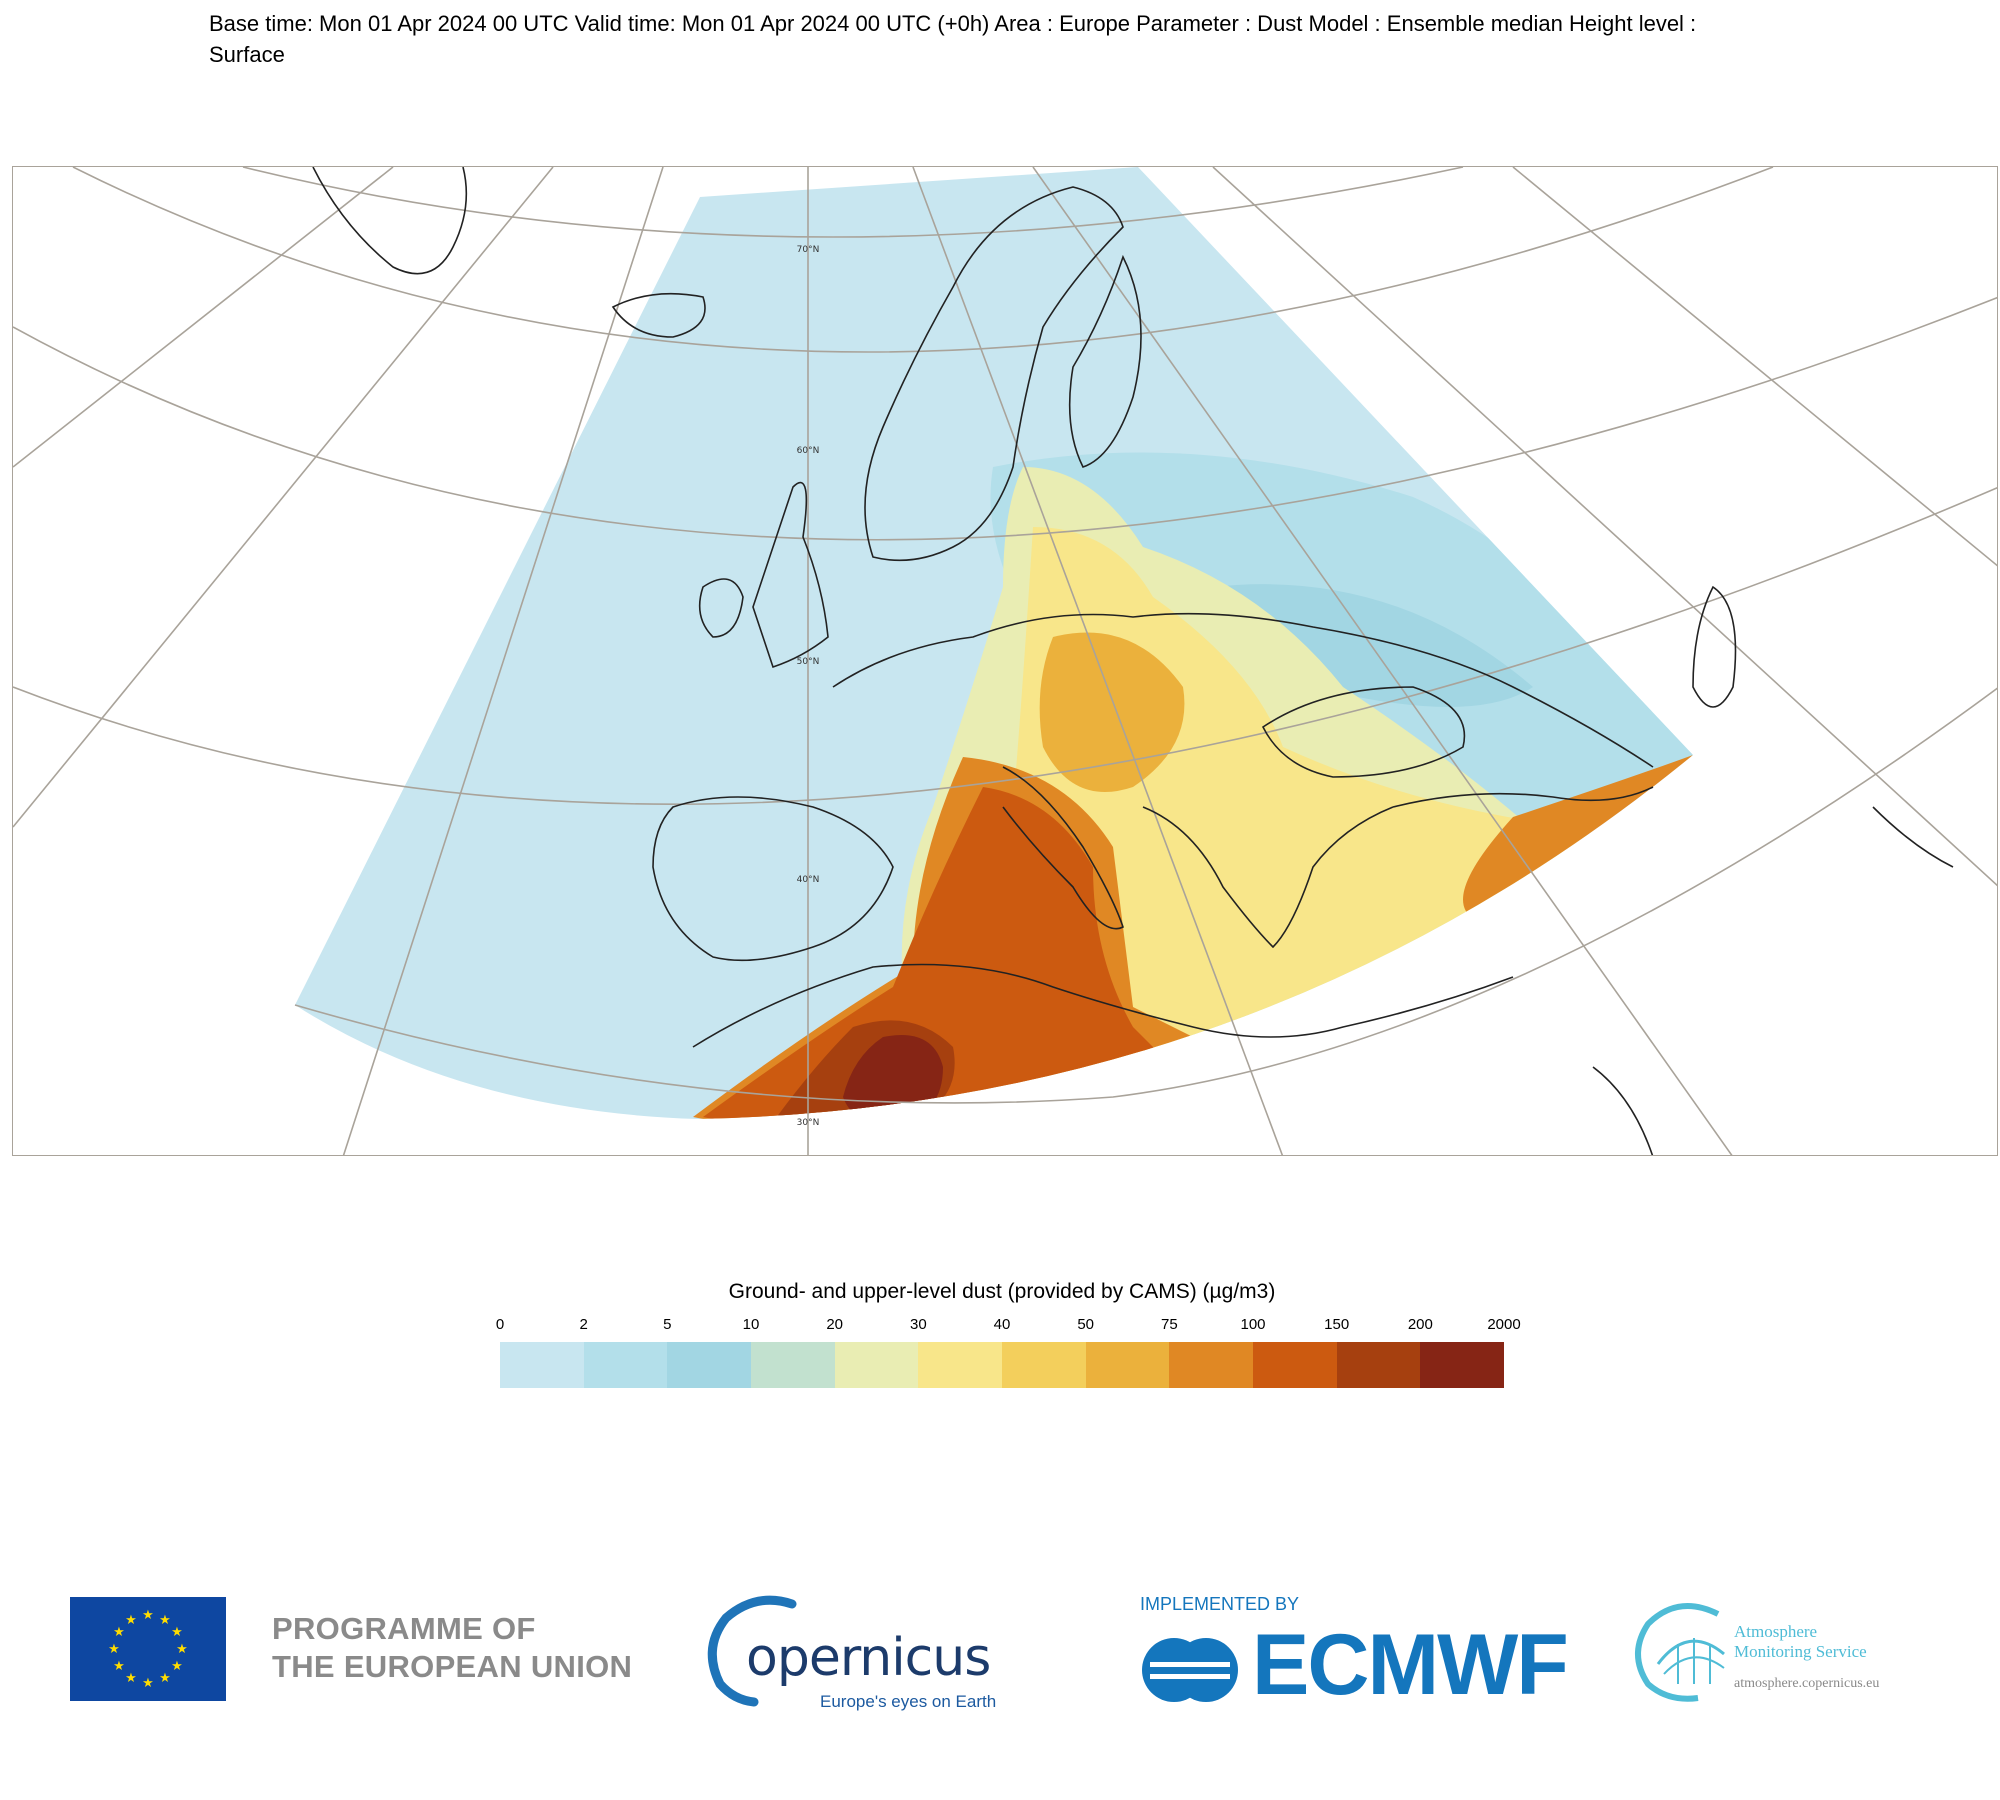  I want to click on legend-ticks: 0 2 5 10 20 30 40 50 75 100 150 200 2000, so click(1008, 1326).